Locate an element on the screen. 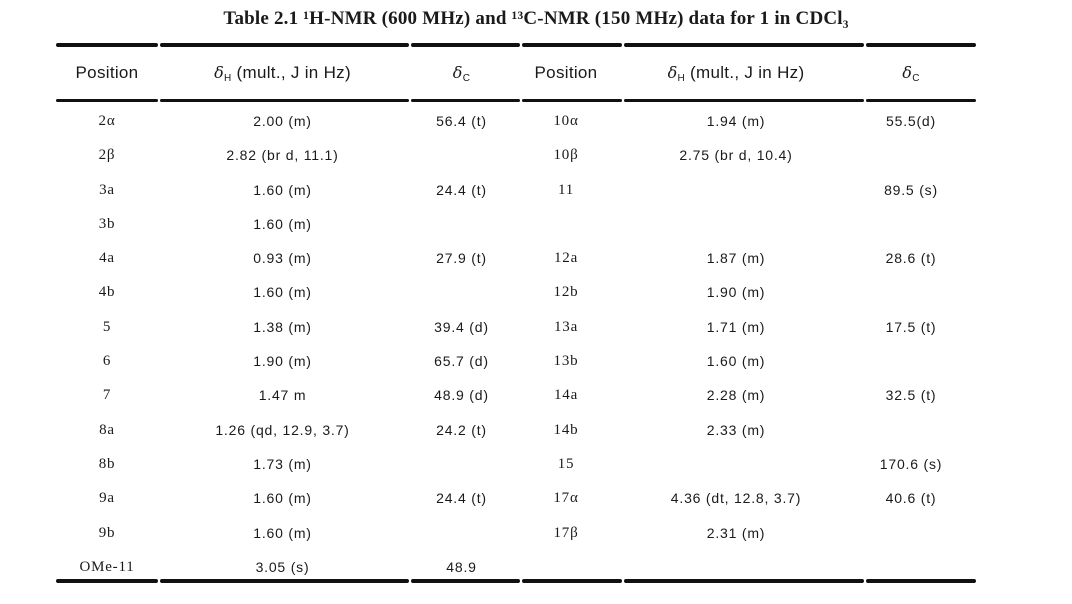 This screenshot has width=1072, height=604. table-row: 4b 1.60 (m) 12b 1.90 (m) is located at coordinates (556, 292).